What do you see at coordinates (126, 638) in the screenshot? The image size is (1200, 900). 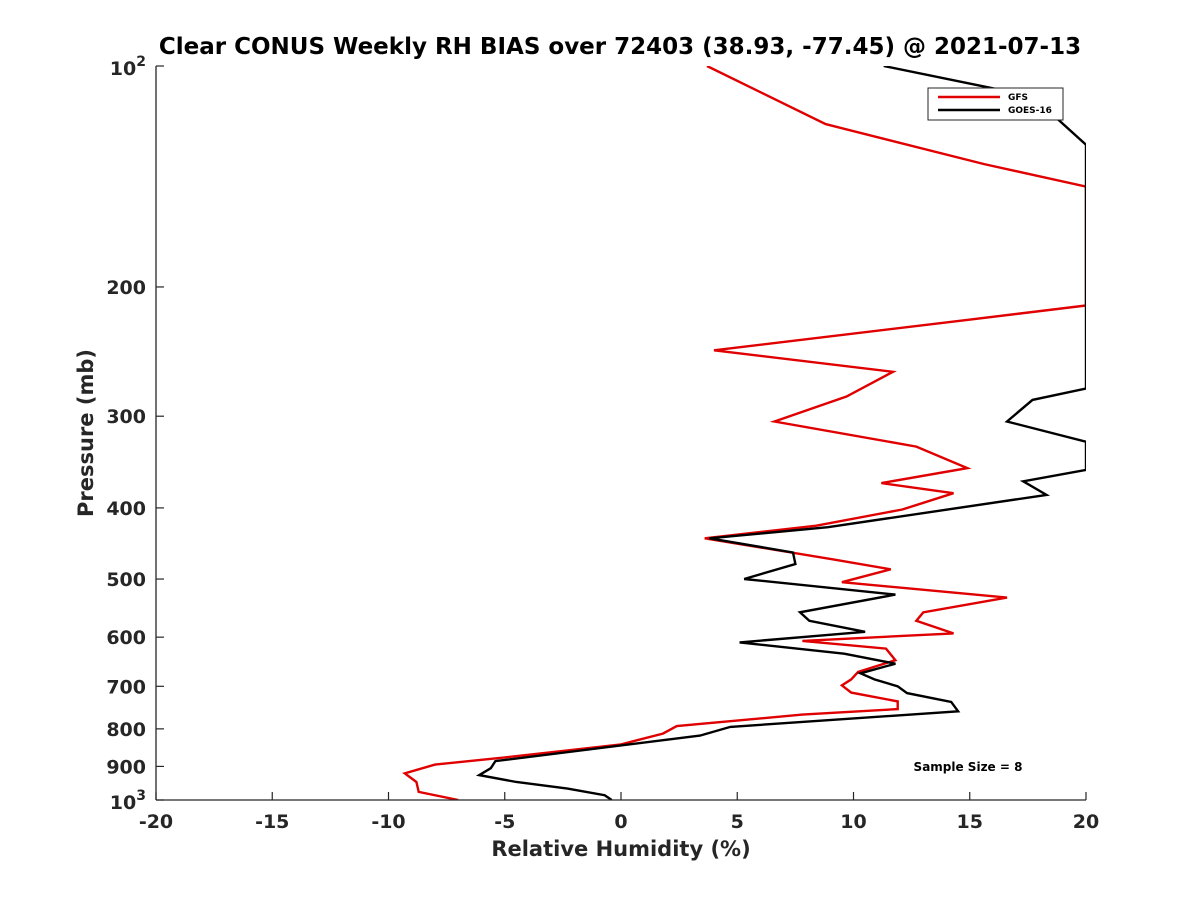 I see `y-tick-label: 600` at bounding box center [126, 638].